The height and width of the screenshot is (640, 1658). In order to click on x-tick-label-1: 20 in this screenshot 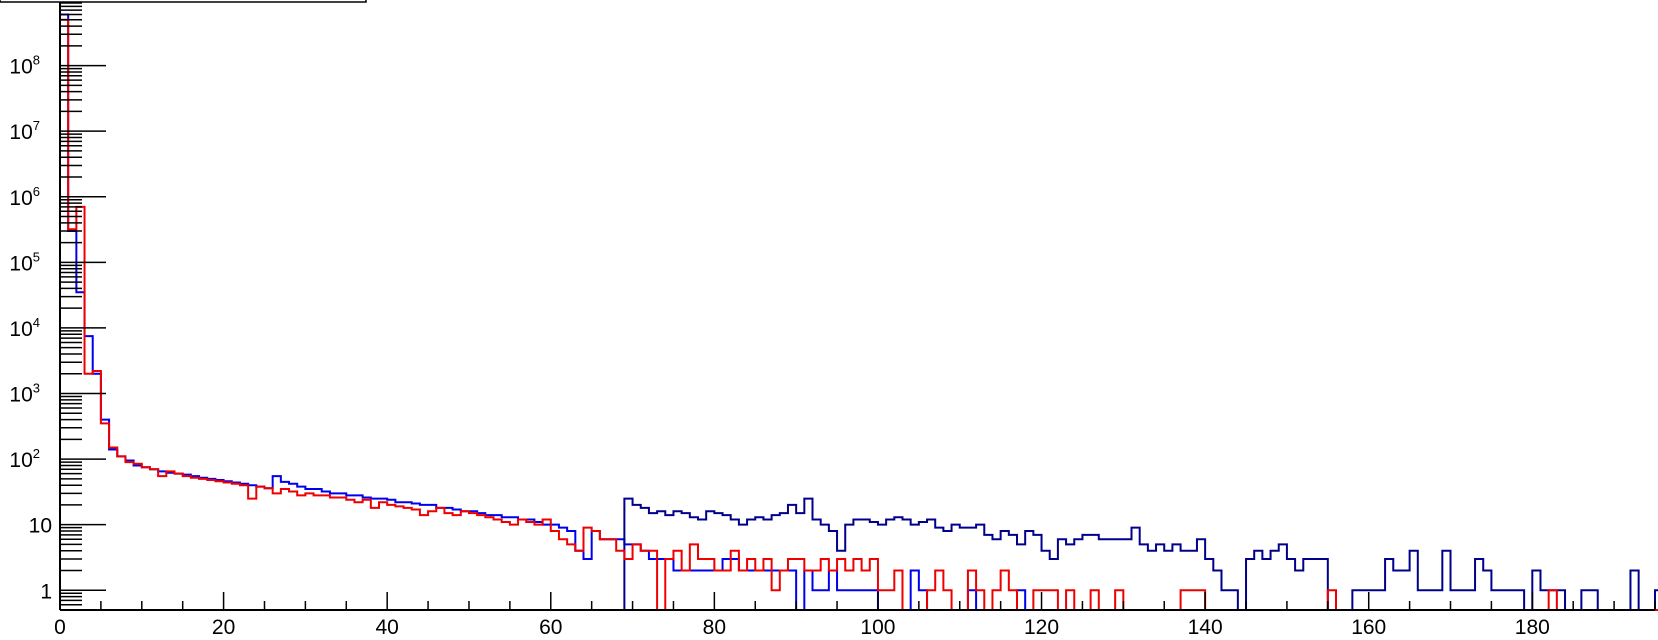, I will do `click(223, 627)`.